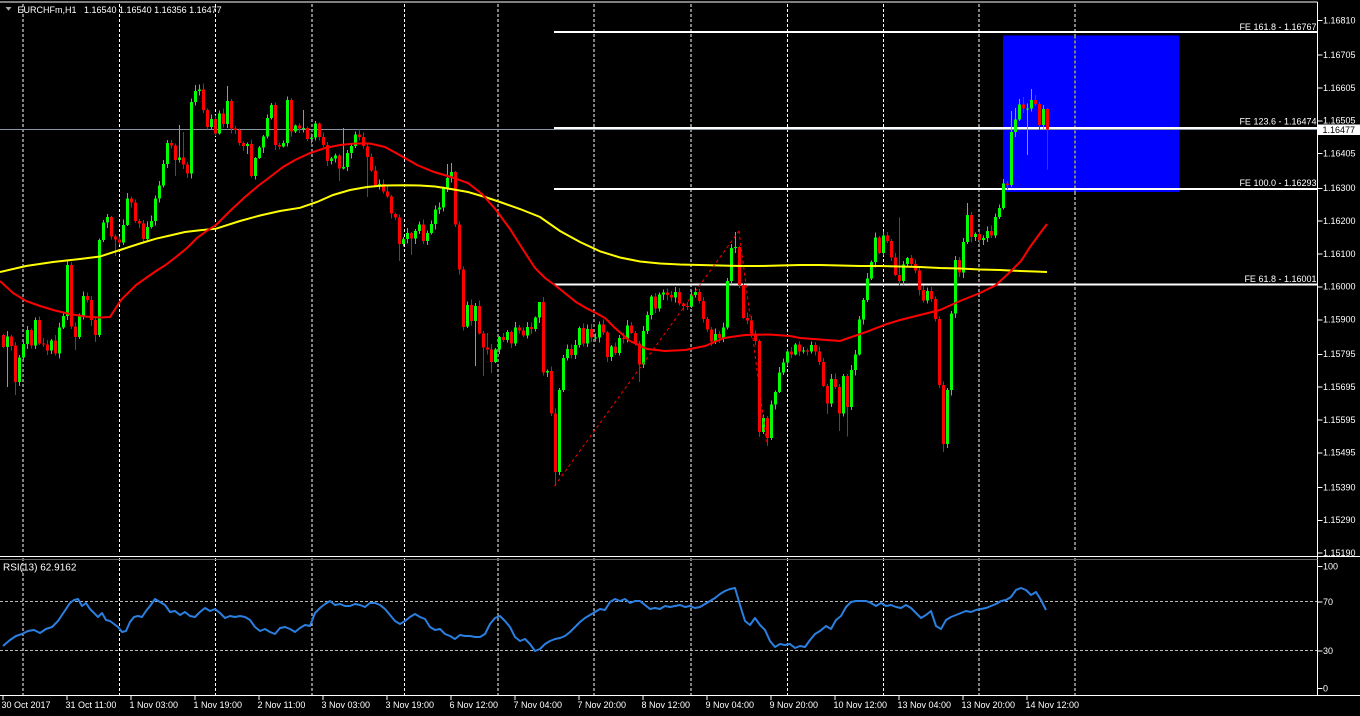 The height and width of the screenshot is (716, 1360). Describe the element at coordinates (218, 705) in the screenshot. I see `svg-text: 1 Nov 19:00` at that location.